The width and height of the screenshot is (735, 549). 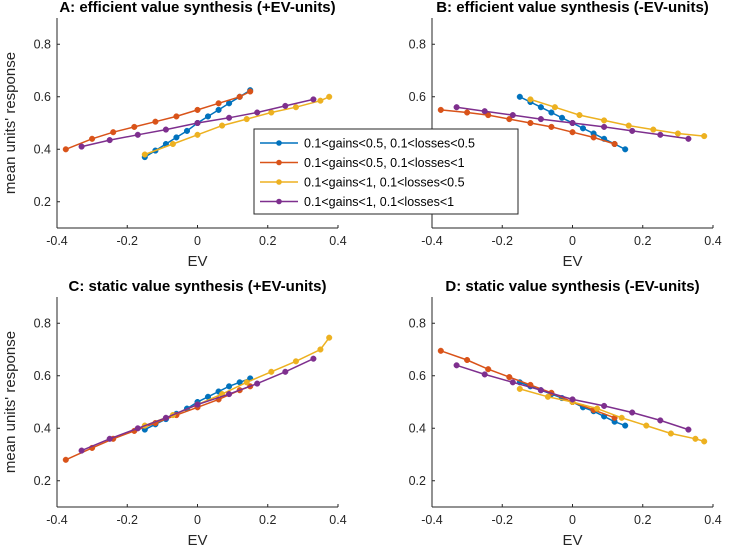 I want to click on legend-label: 0.1<gains<0.5, 0.1<losses<1, so click(x=384, y=163).